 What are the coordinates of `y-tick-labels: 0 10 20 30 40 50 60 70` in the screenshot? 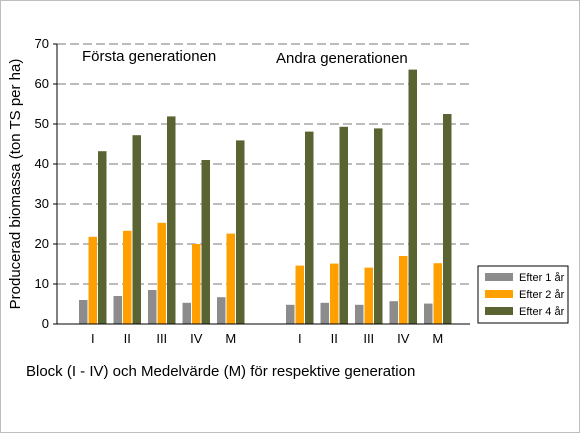 It's located at (42, 183).